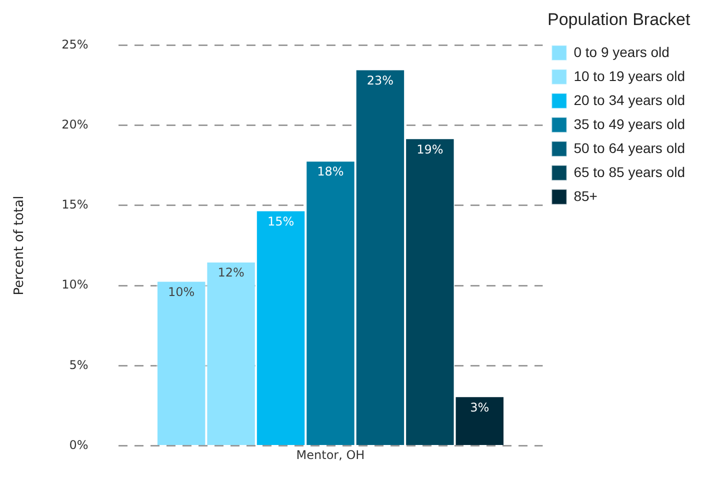 The image size is (707, 491). I want to click on legend-label: 65 to 85 years old, so click(629, 172).